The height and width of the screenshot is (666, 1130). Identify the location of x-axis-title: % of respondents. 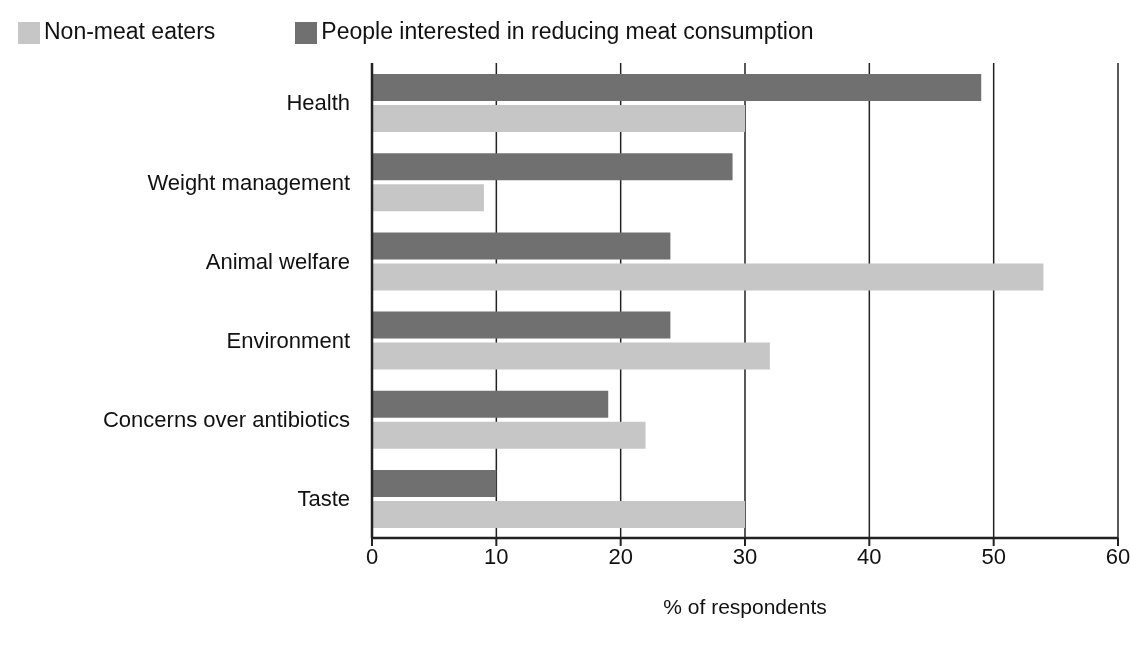
(745, 606).